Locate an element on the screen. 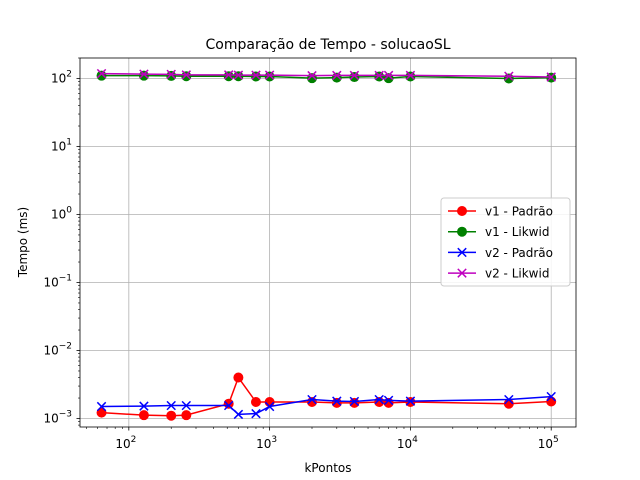 This screenshot has width=640, height=480. y-tick-label: 10⁻² is located at coordinates (57, 349).